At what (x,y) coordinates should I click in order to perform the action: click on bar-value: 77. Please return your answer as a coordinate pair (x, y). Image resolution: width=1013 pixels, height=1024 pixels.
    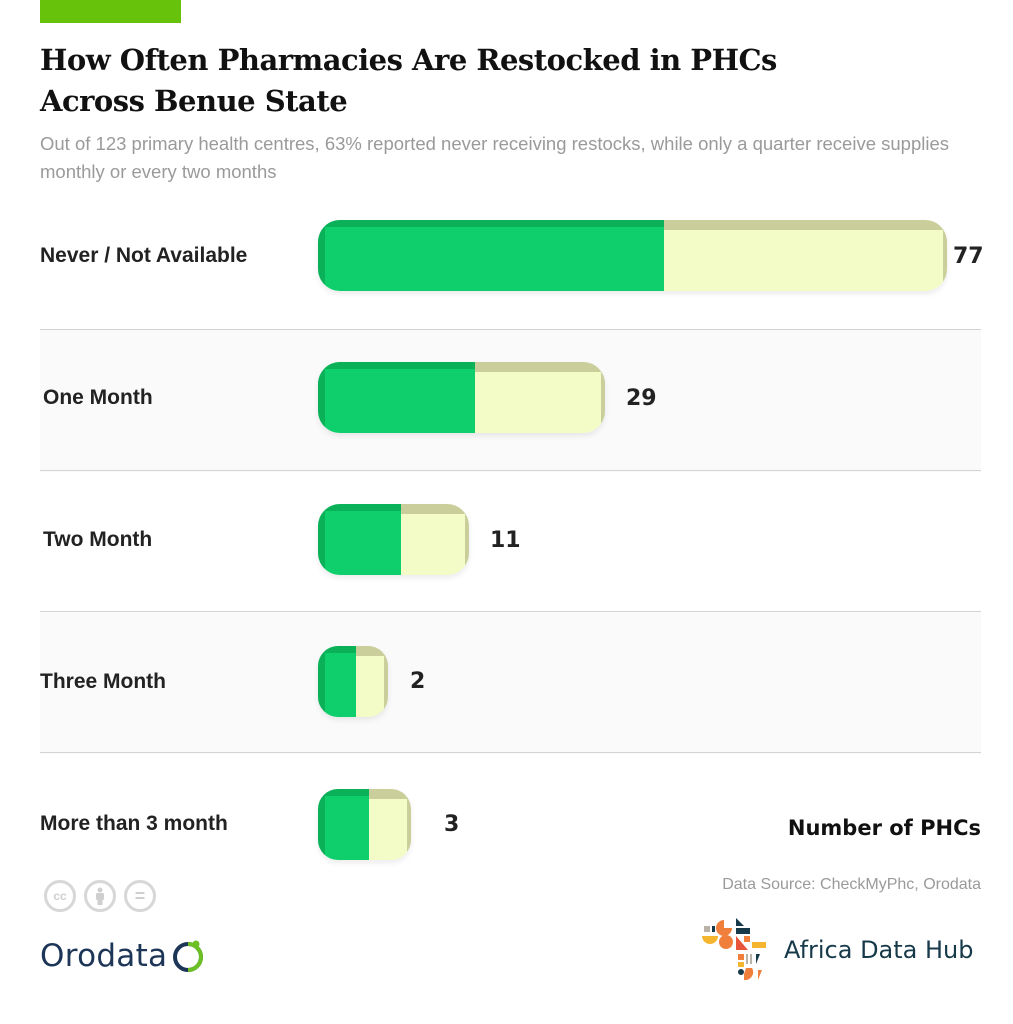
    Looking at the image, I should click on (968, 256).